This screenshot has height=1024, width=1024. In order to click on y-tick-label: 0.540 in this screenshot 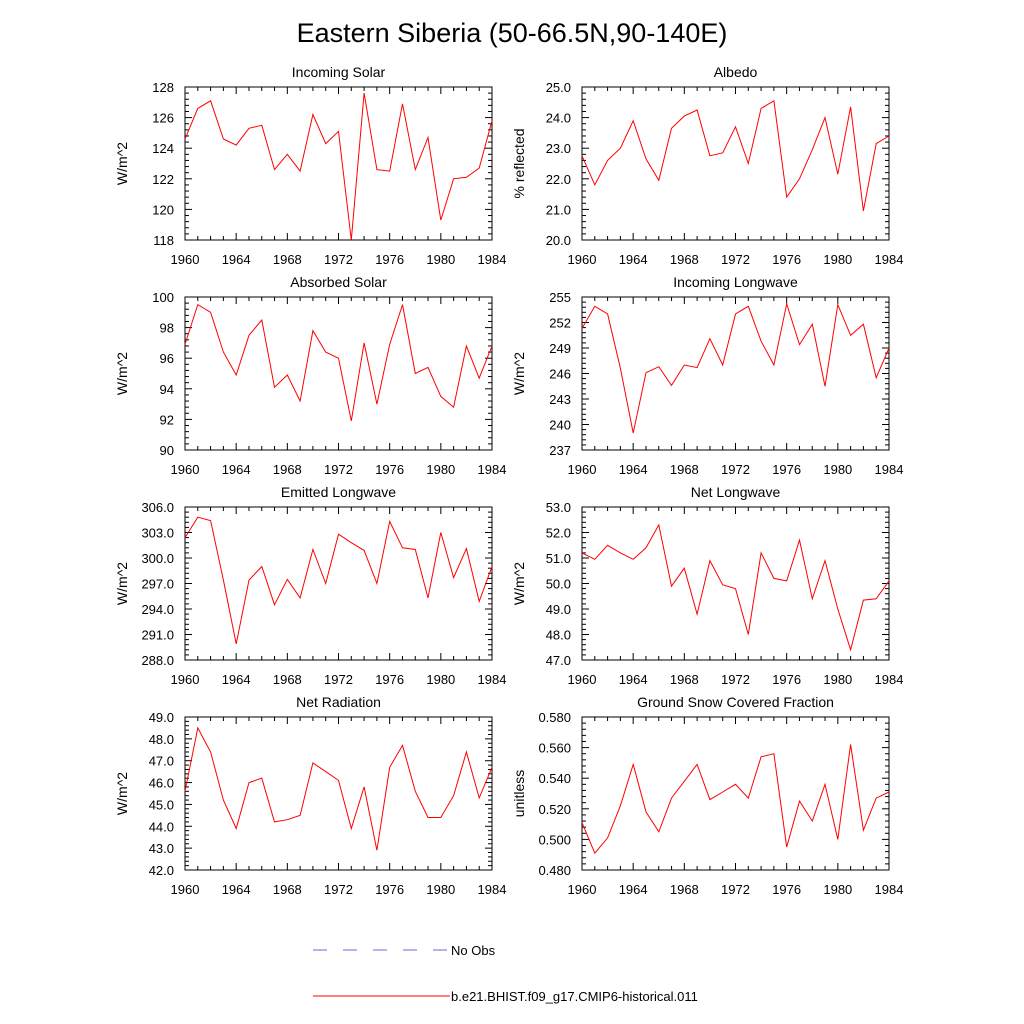, I will do `click(554, 778)`.